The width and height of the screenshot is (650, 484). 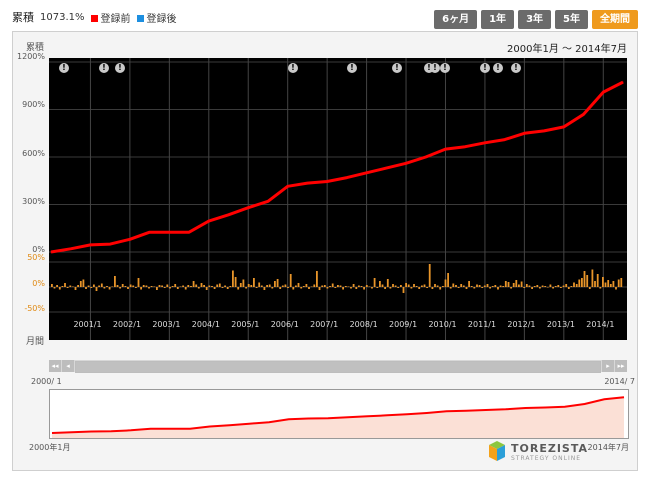 What do you see at coordinates (615, 19) in the screenshot?
I see `tab-all-period: 全期間` at bounding box center [615, 19].